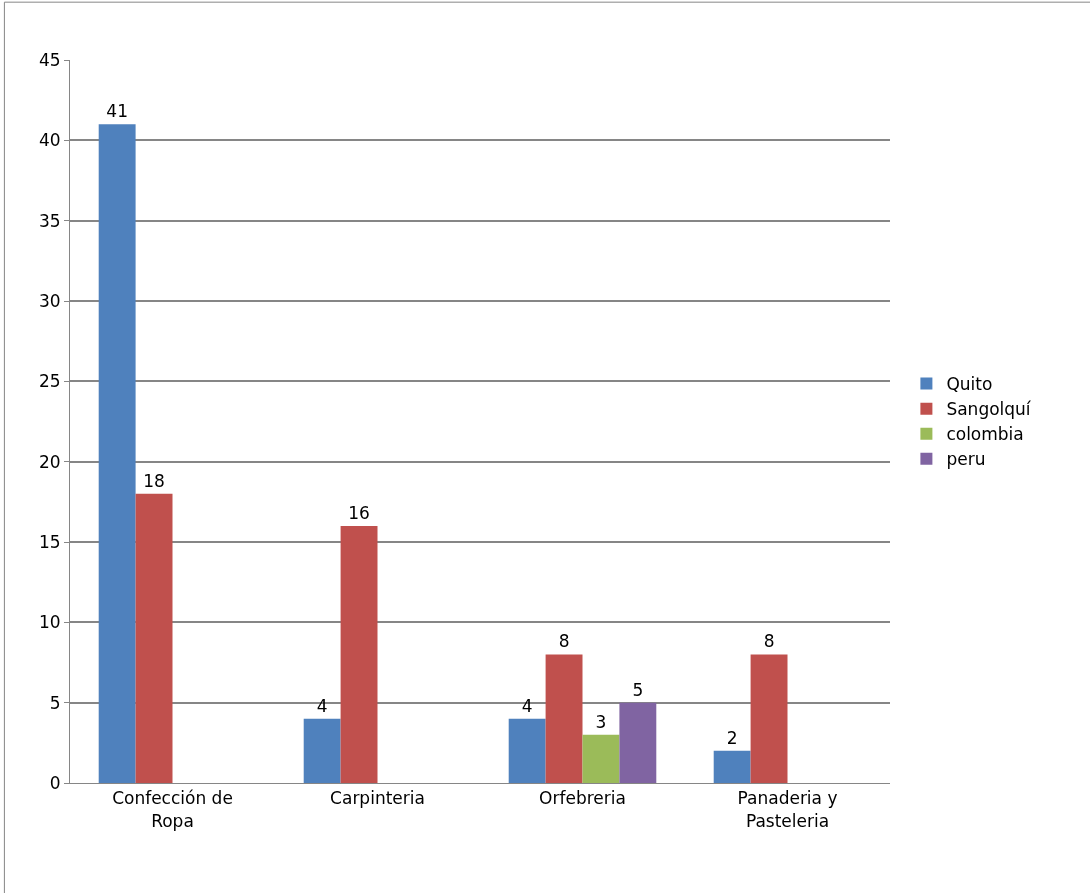 The height and width of the screenshot is (893, 1090). I want to click on y-tick-label: 20, so click(49, 461).